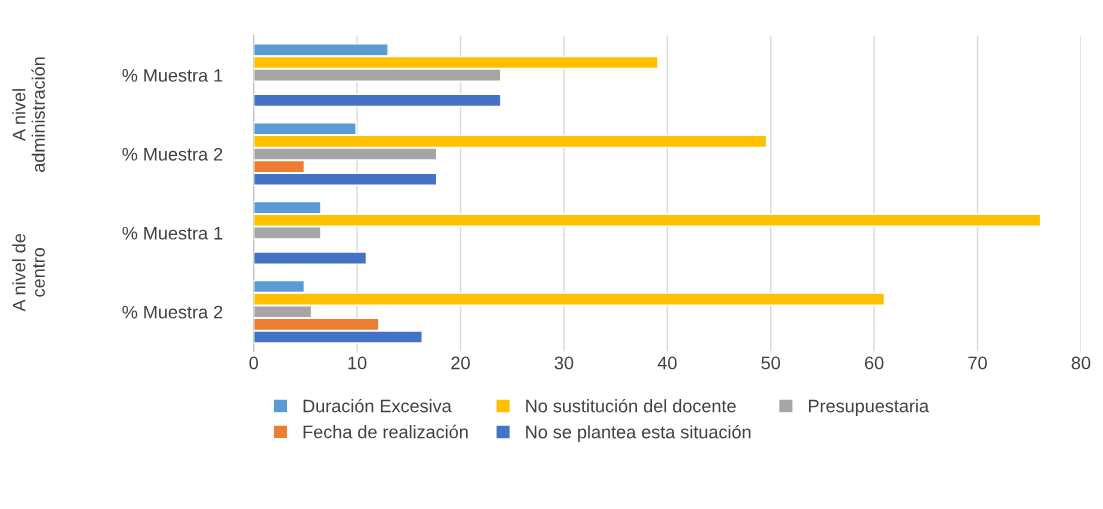 The image size is (1103, 509). What do you see at coordinates (977, 363) in the screenshot?
I see `x-tick-label: 70` at bounding box center [977, 363].